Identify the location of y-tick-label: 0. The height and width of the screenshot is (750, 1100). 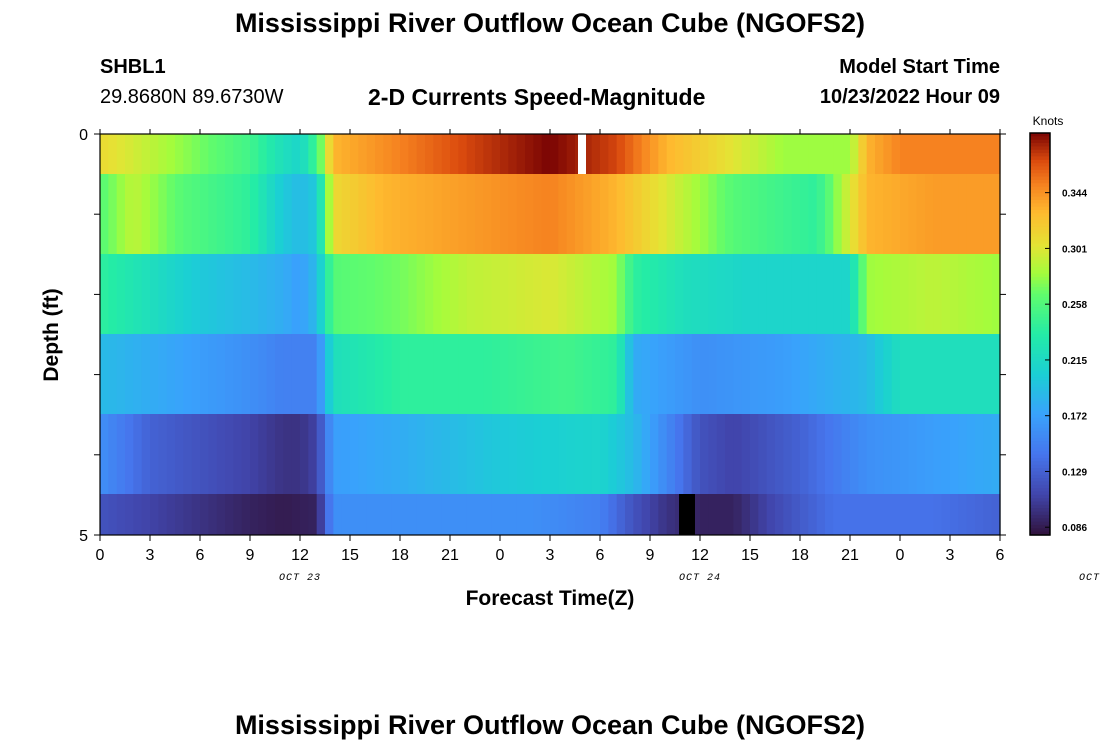
(83, 135).